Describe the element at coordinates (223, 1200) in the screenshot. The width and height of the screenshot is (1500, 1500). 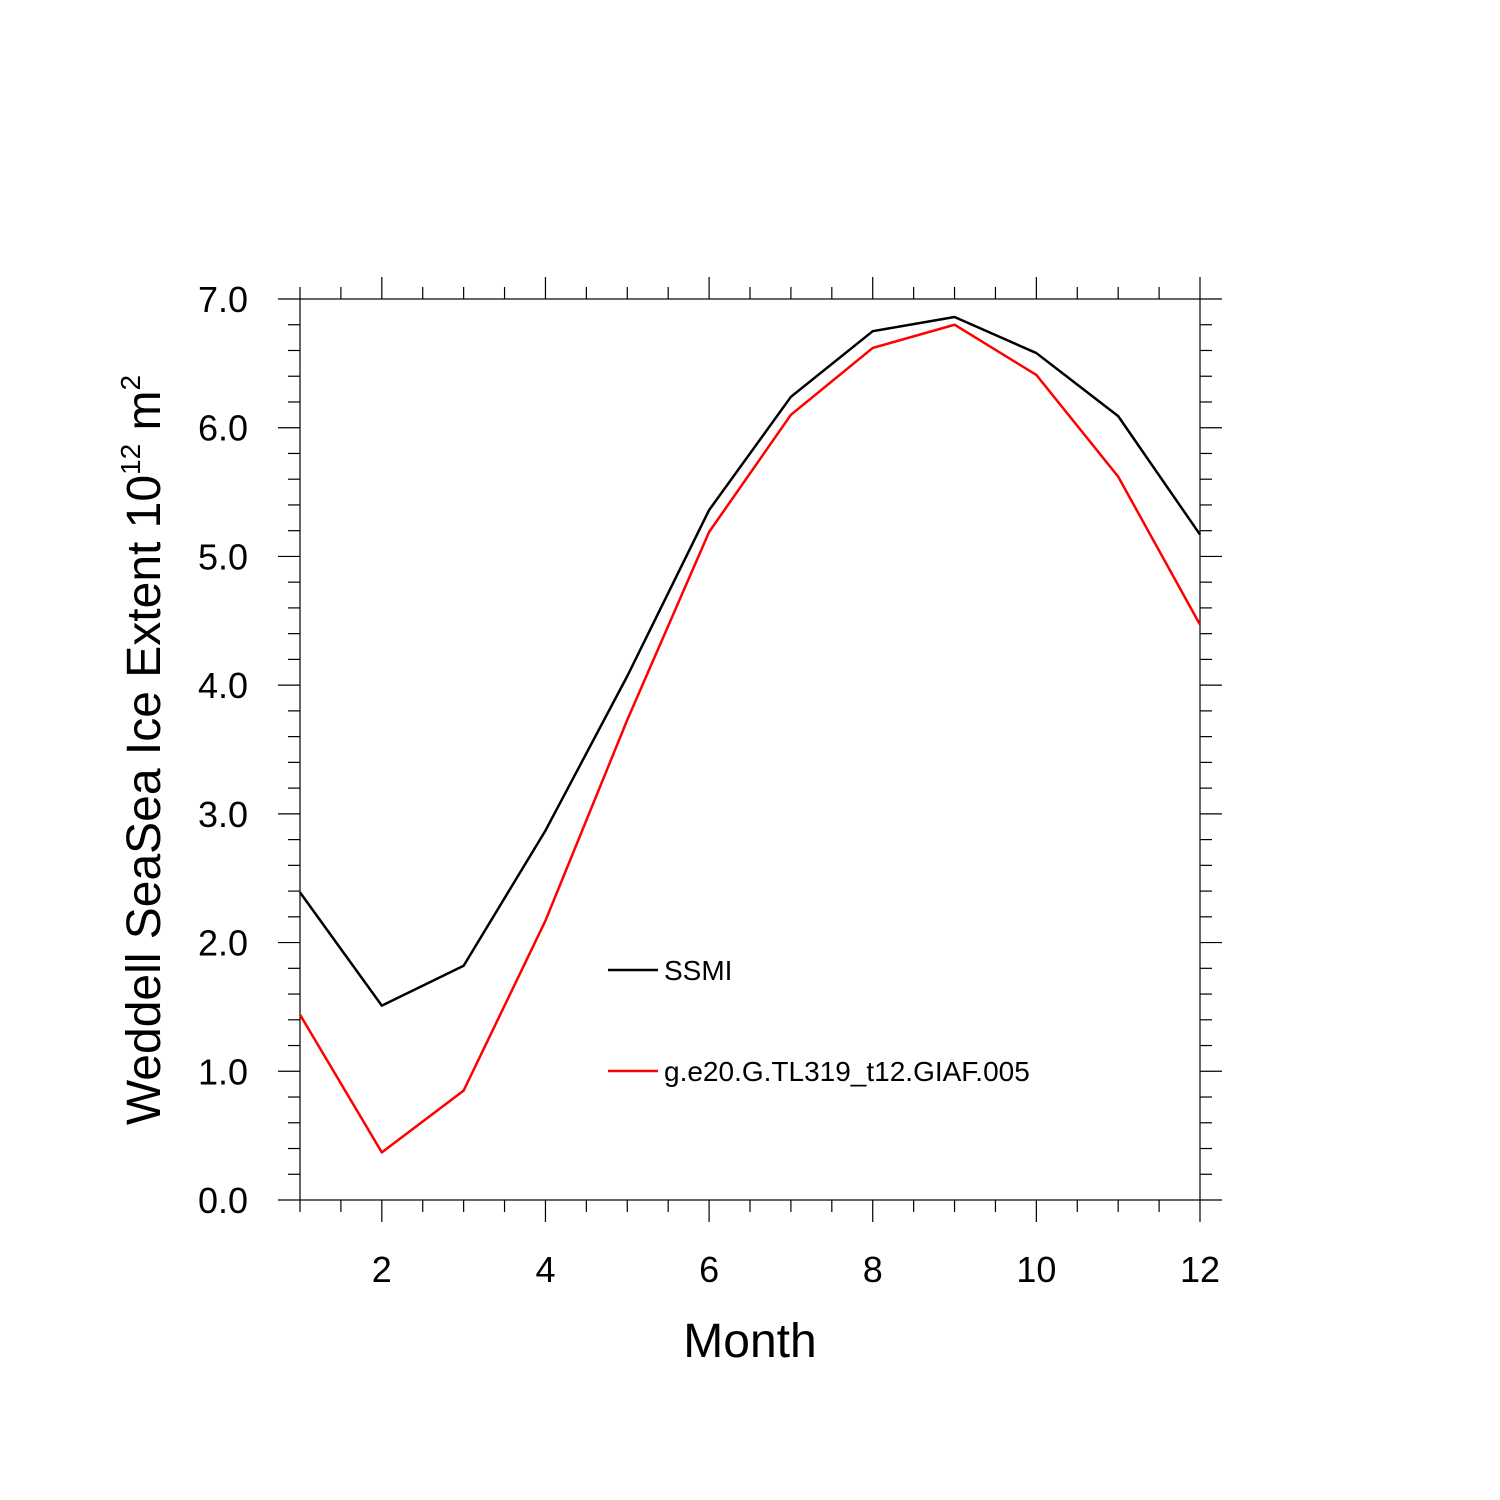
I see `y-tick-label: 0.0` at that location.